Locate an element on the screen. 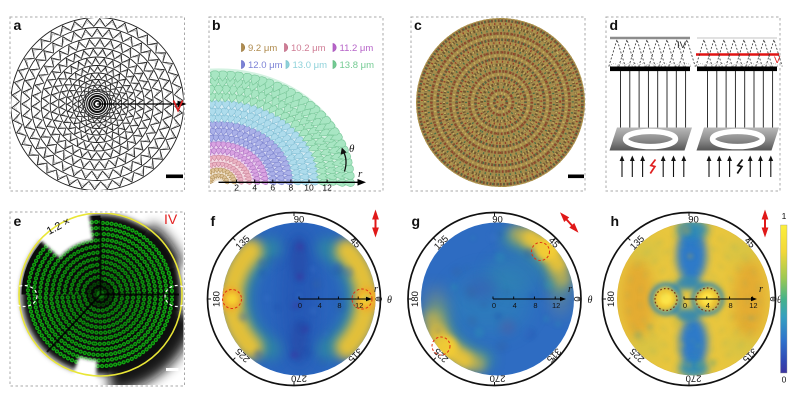 The height and width of the screenshot is (410, 800). svg-text: h is located at coordinates (615, 221).